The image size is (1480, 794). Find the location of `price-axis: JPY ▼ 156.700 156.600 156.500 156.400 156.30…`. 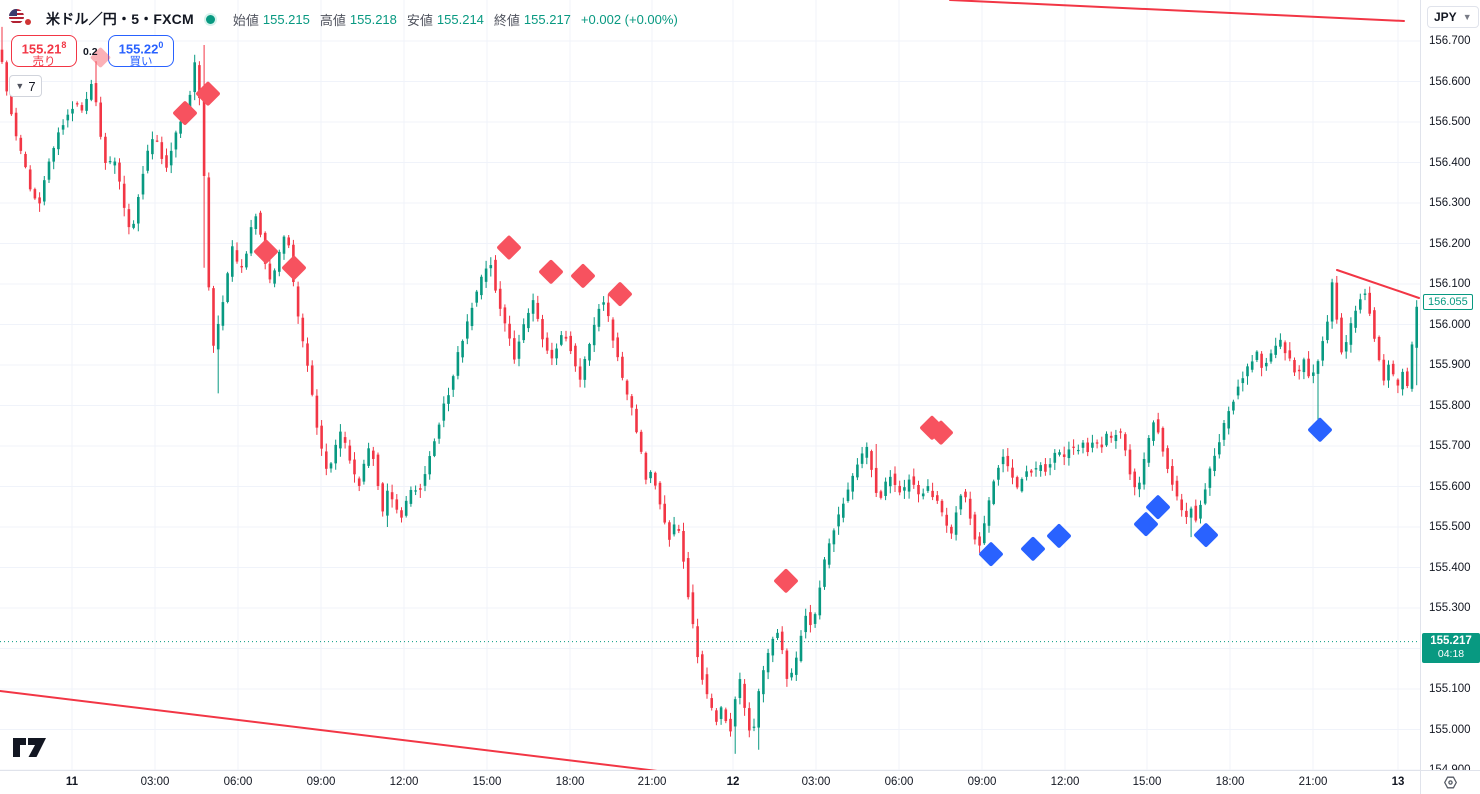

price-axis: JPY ▼ 156.700 156.600 156.500 156.400 156.30… is located at coordinates (1450, 388).